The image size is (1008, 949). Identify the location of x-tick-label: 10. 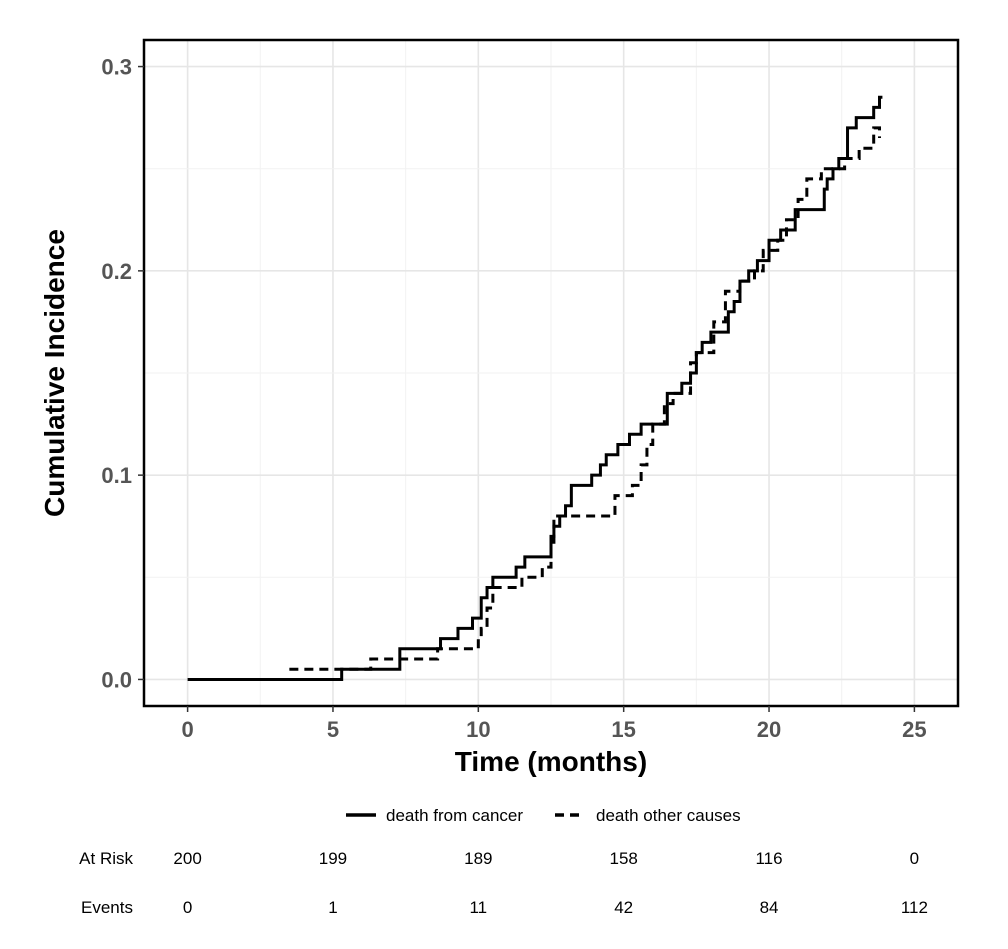
(478, 729).